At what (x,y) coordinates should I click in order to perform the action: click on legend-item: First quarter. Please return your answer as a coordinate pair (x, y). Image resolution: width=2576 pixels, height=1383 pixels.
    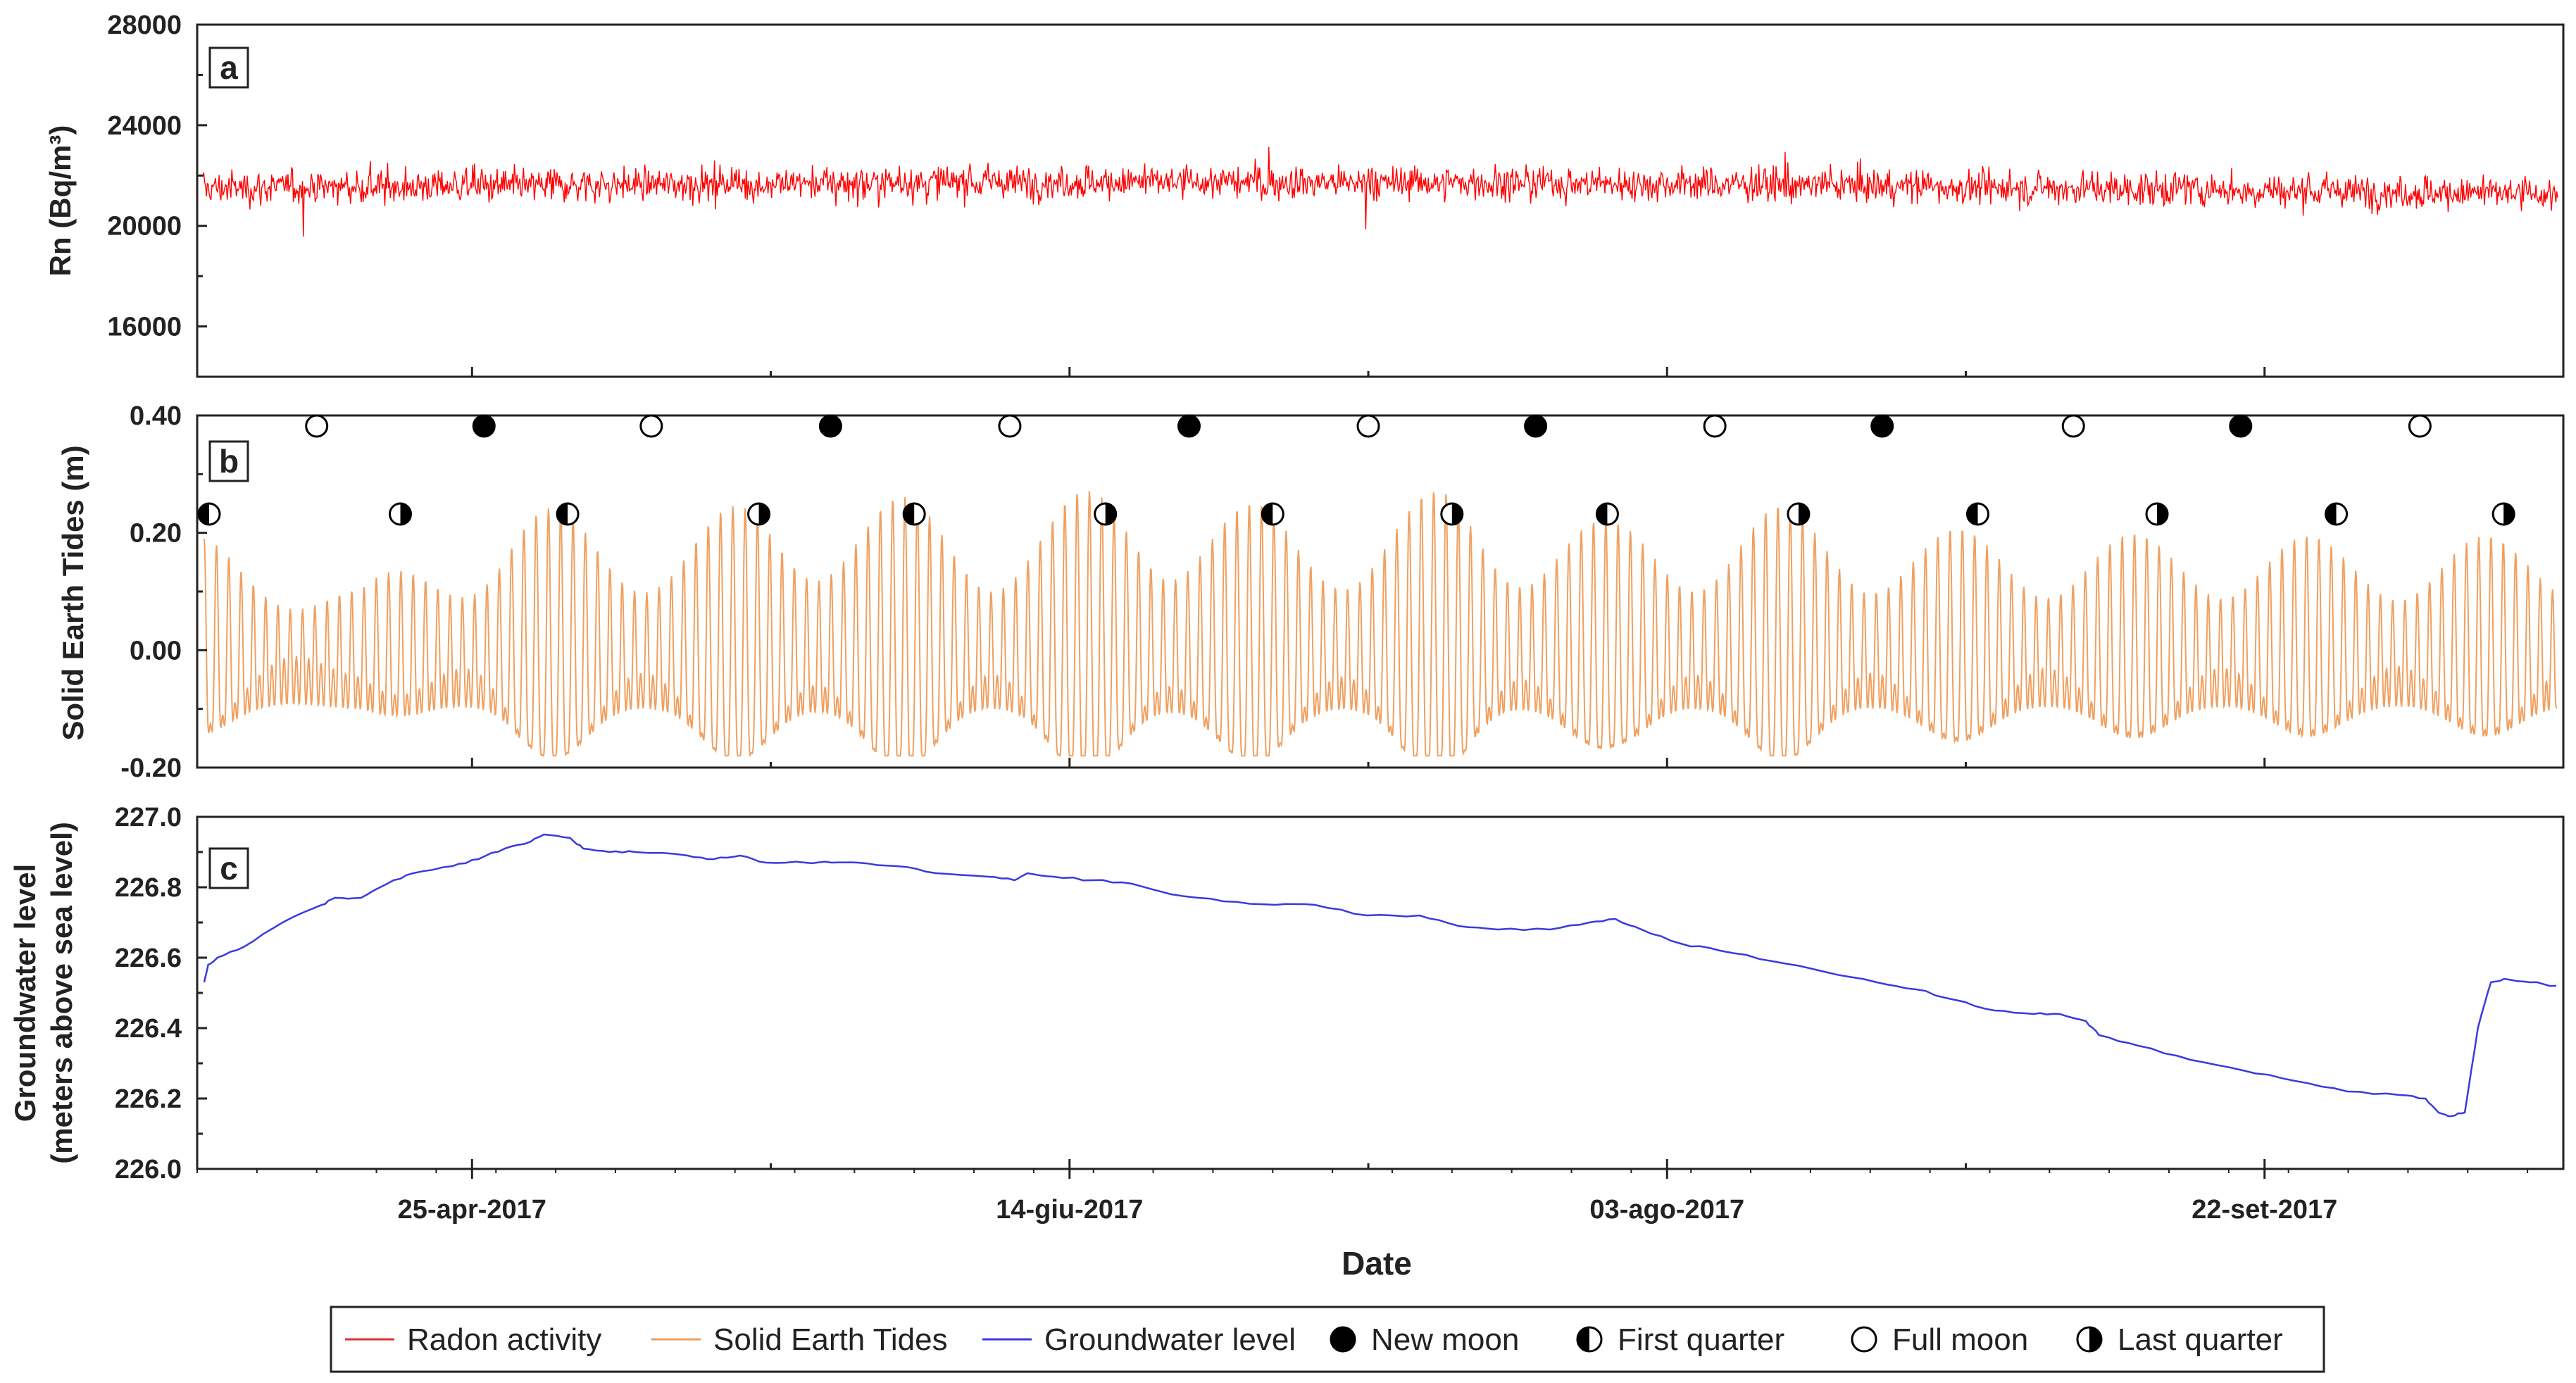
    Looking at the image, I should click on (1680, 1339).